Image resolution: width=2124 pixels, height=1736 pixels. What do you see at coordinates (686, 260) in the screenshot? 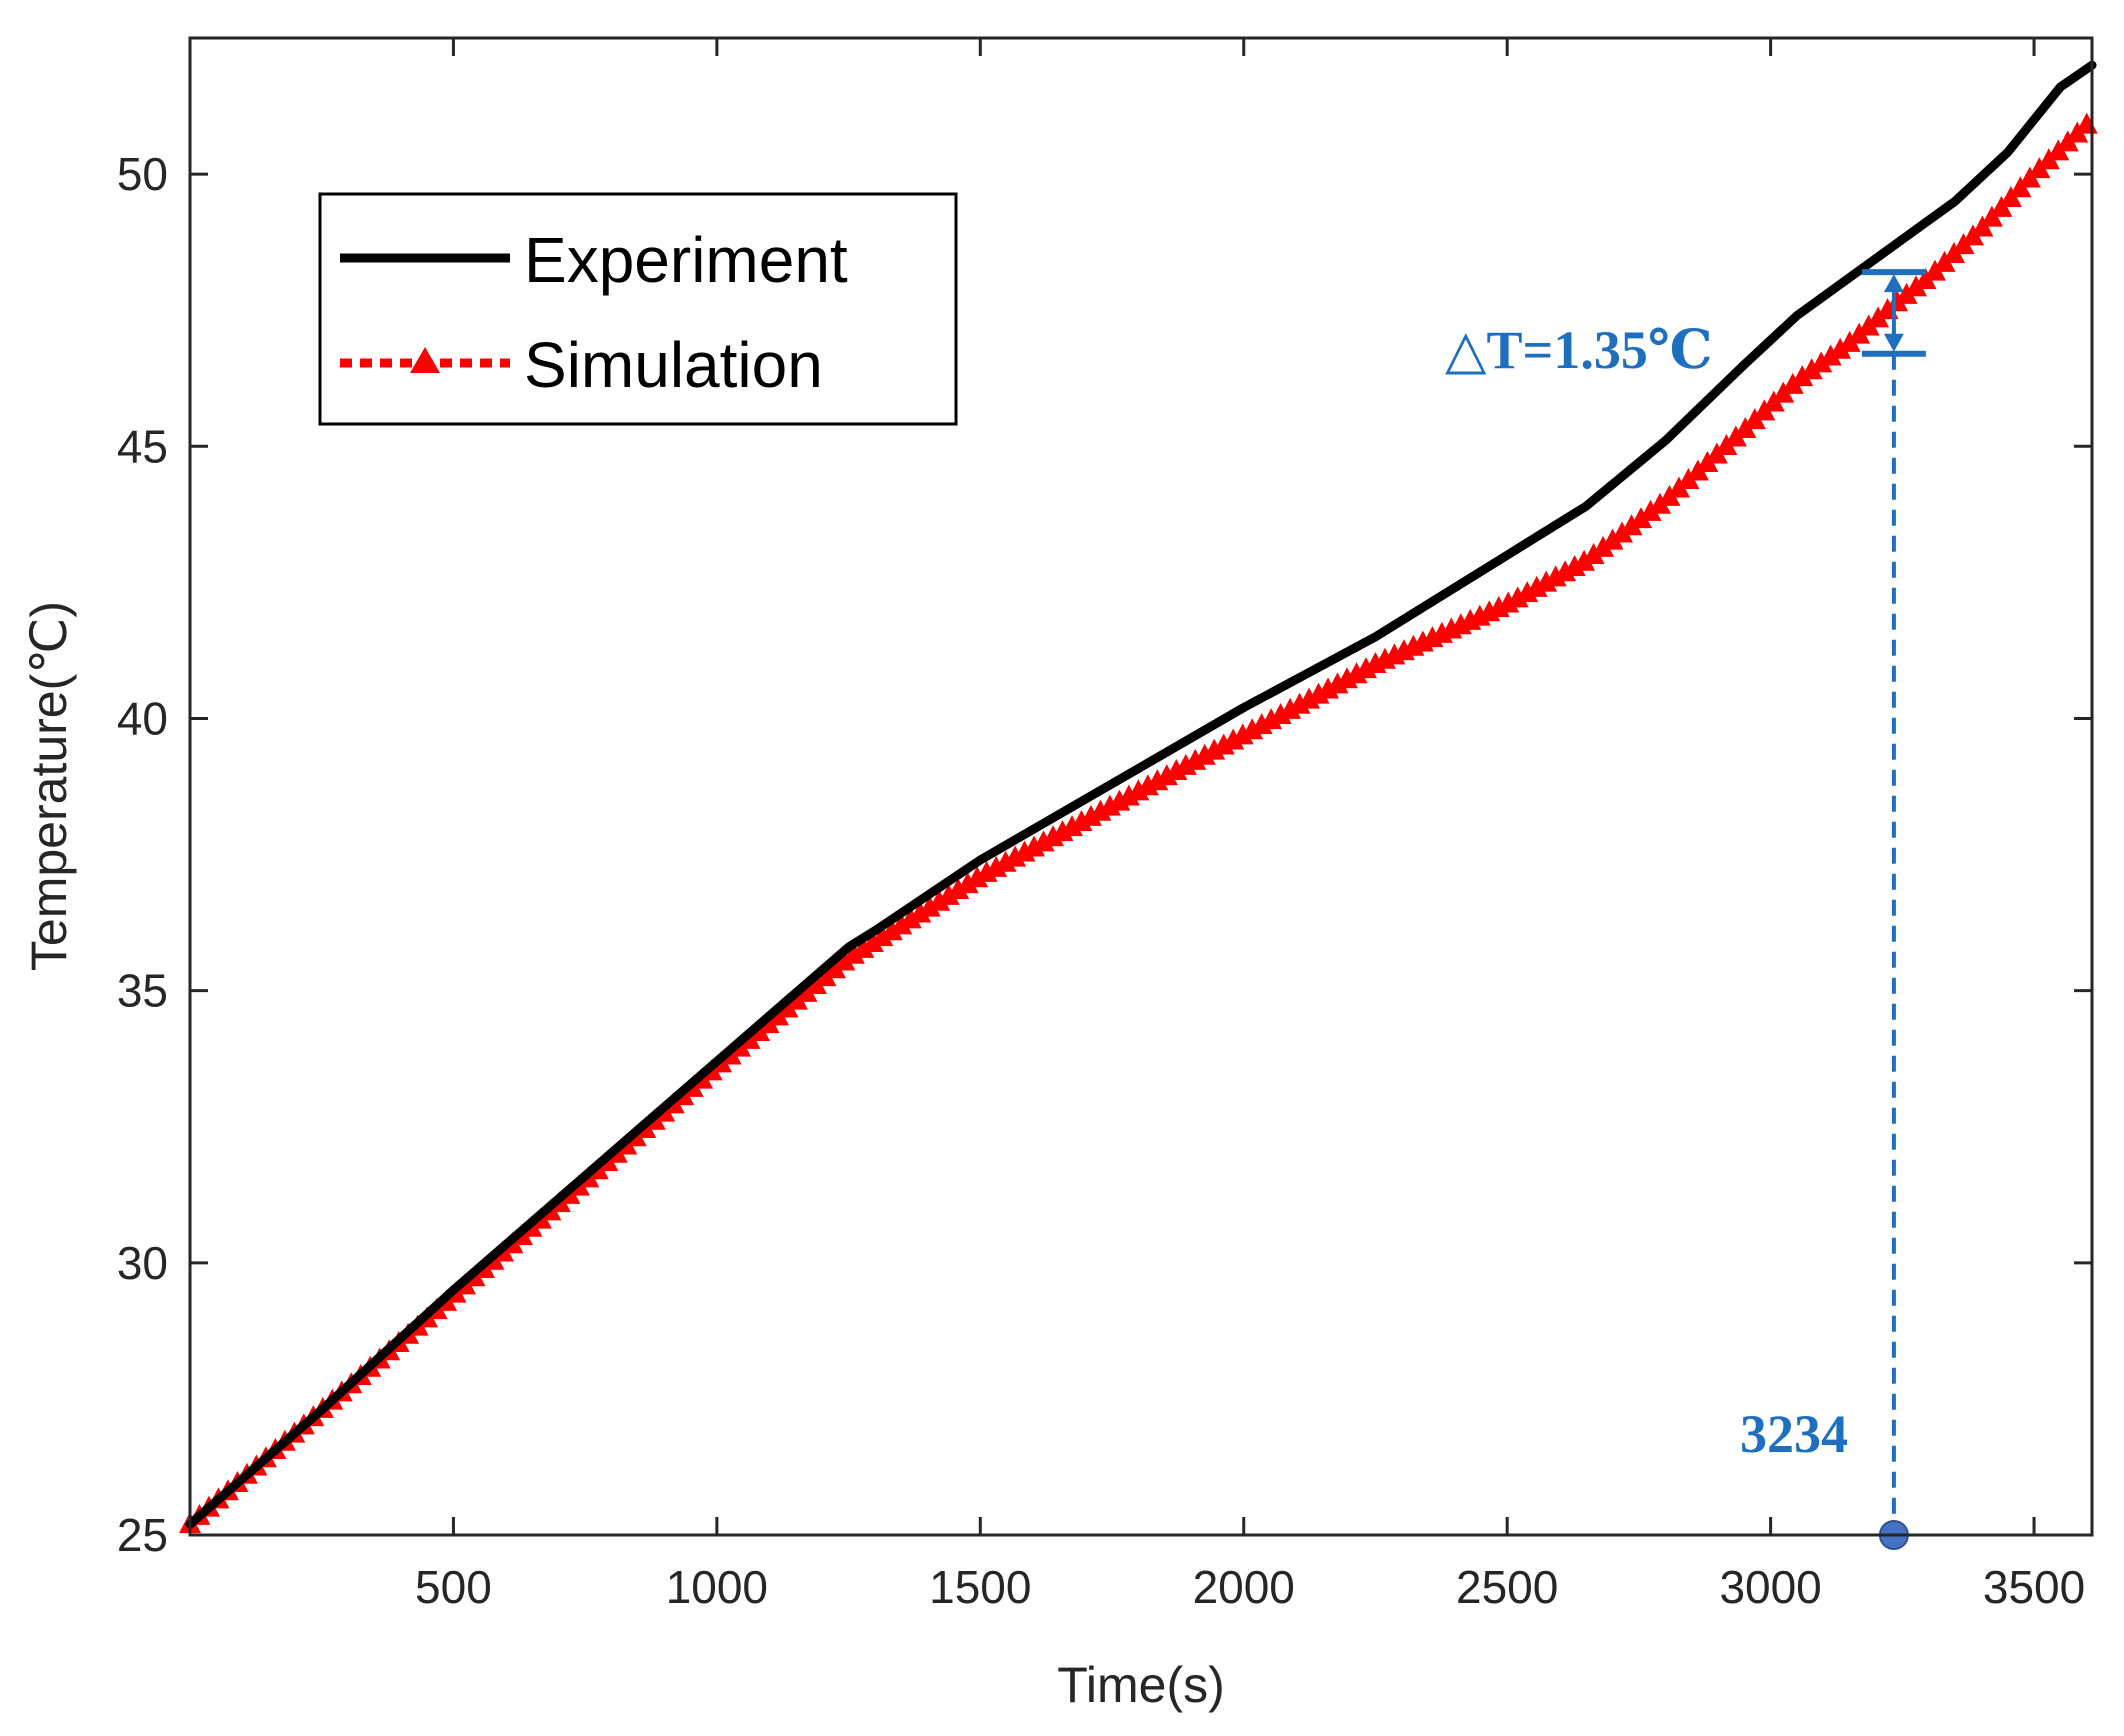
I see `legend-label-experiment: Experiment` at bounding box center [686, 260].